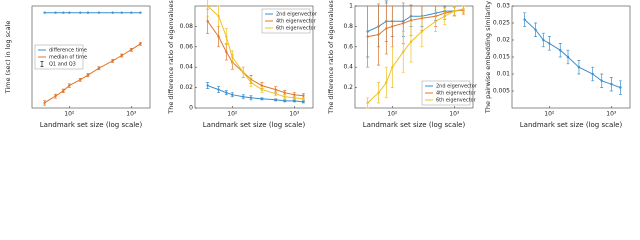 This screenshot has height=240, width=640. I want to click on y-tick-label: 0.04, so click(187, 67).